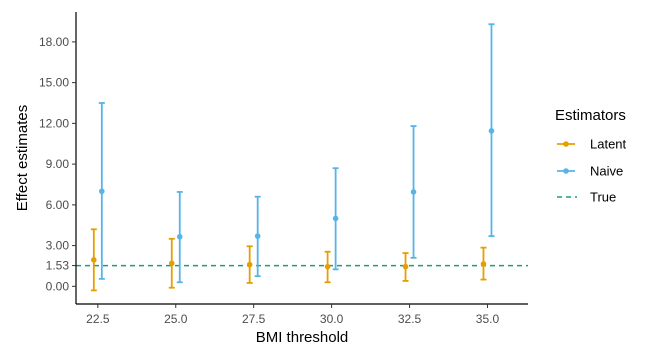  Describe the element at coordinates (58, 266) in the screenshot. I see `y-tick-label: 1.53` at that location.